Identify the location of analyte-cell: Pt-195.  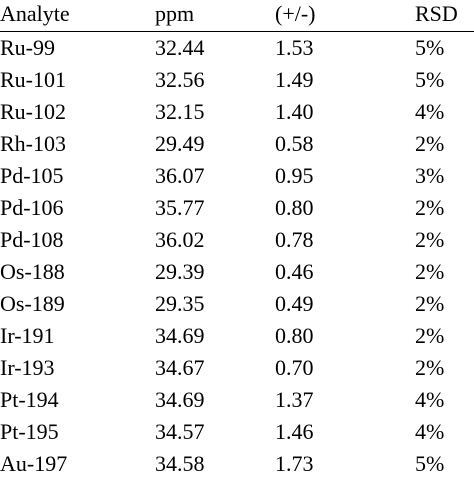
(29, 431).